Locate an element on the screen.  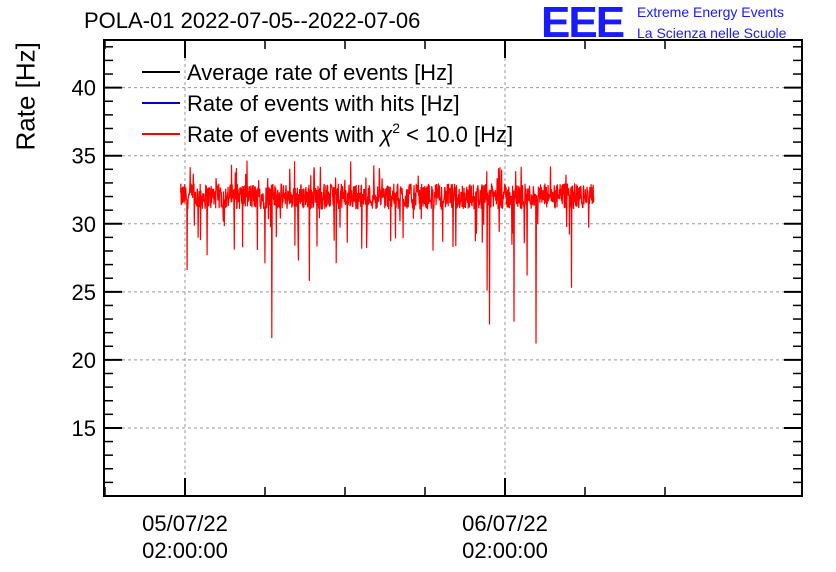
legend-label-chi2: Rate of events with χ2 < 10.0 [Hz] is located at coordinates (350, 133).